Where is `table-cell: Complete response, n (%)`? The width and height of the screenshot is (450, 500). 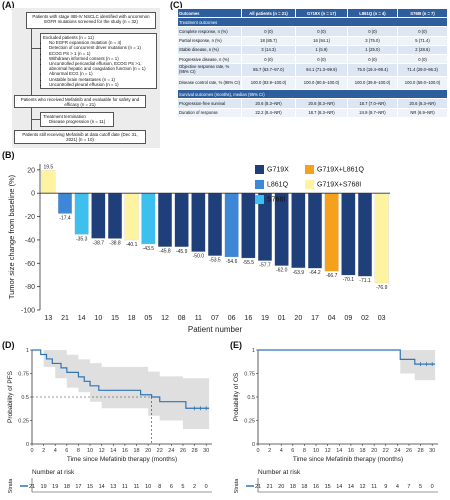
table-cell: Complete response, n (%) is located at coordinates (209, 31).